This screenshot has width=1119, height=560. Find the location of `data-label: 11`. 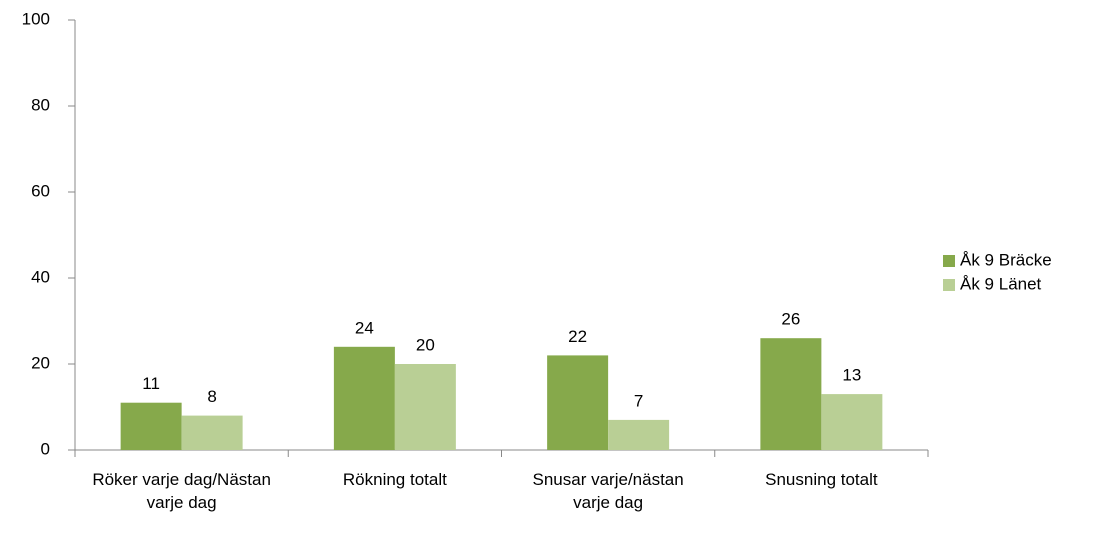

data-label: 11 is located at coordinates (151, 383).